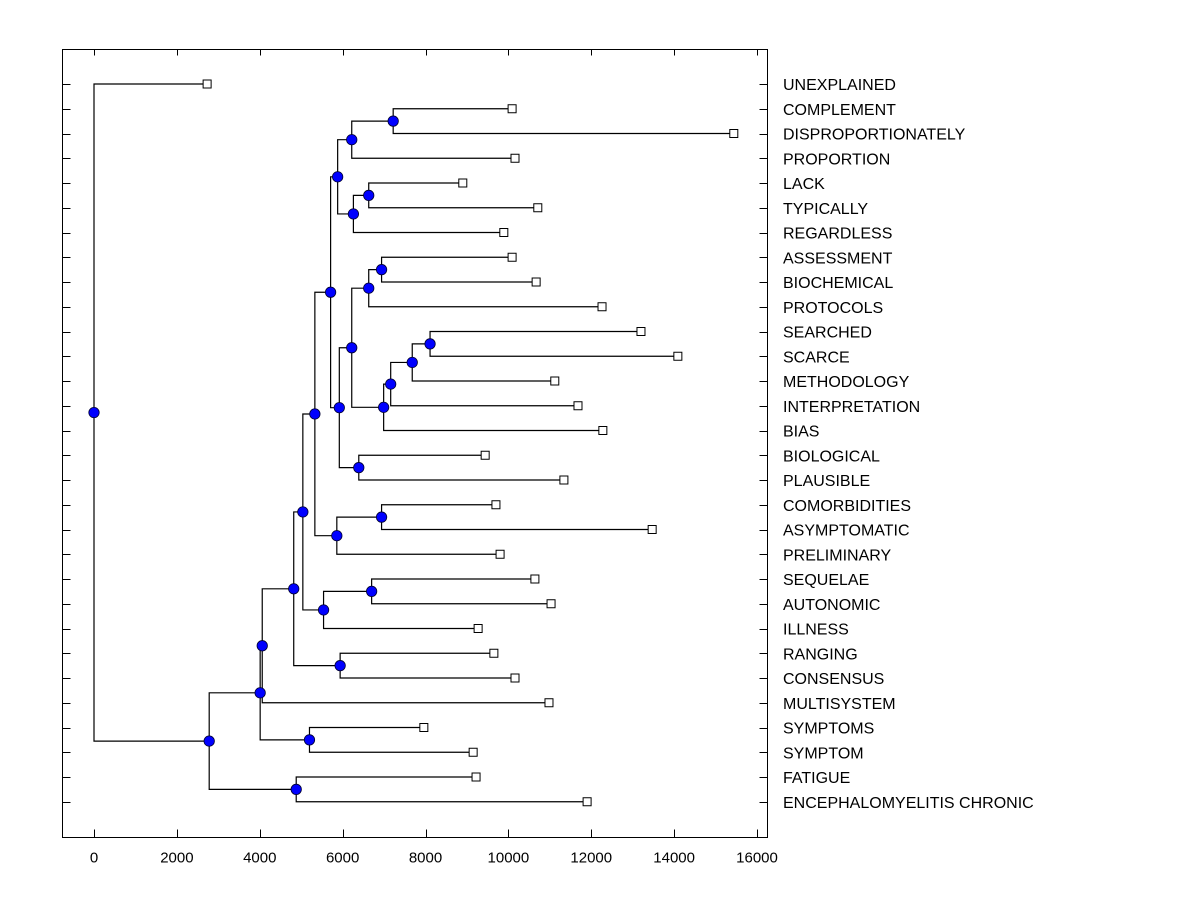  Describe the element at coordinates (804, 184) in the screenshot. I see `leaf-label: LACK` at that location.